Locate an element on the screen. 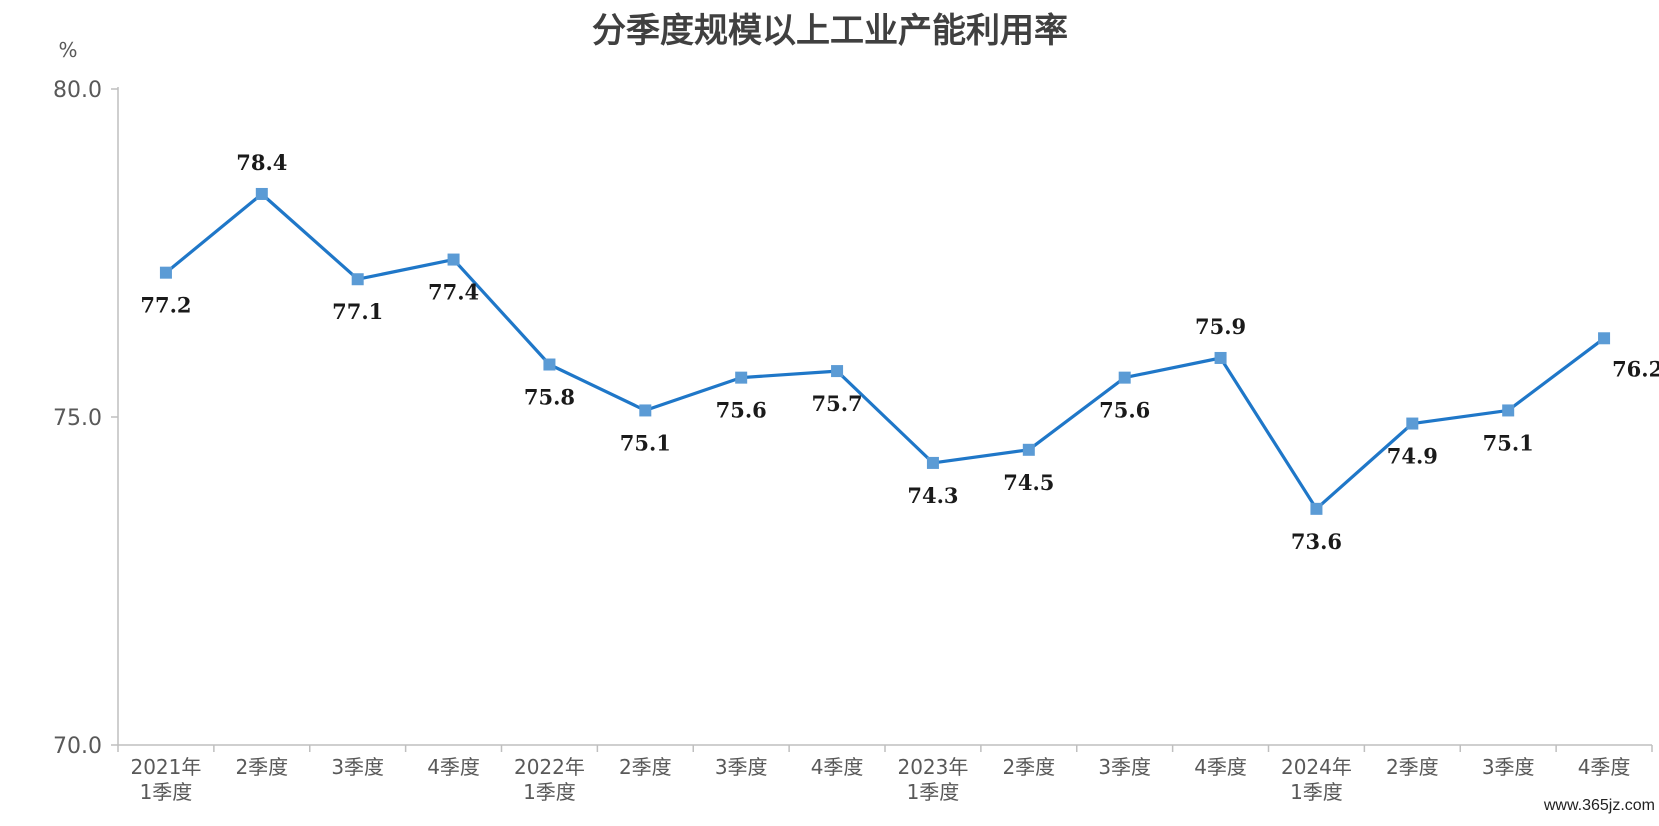  data-label: 77.2 is located at coordinates (165, 305).